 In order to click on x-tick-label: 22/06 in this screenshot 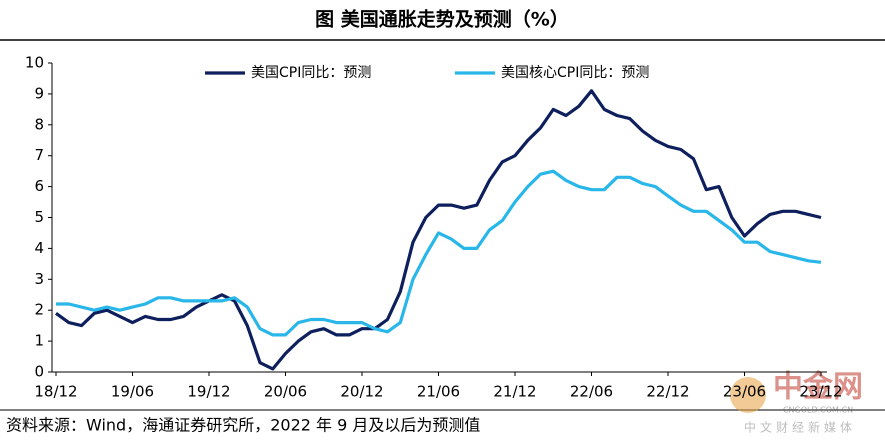, I will do `click(591, 392)`.